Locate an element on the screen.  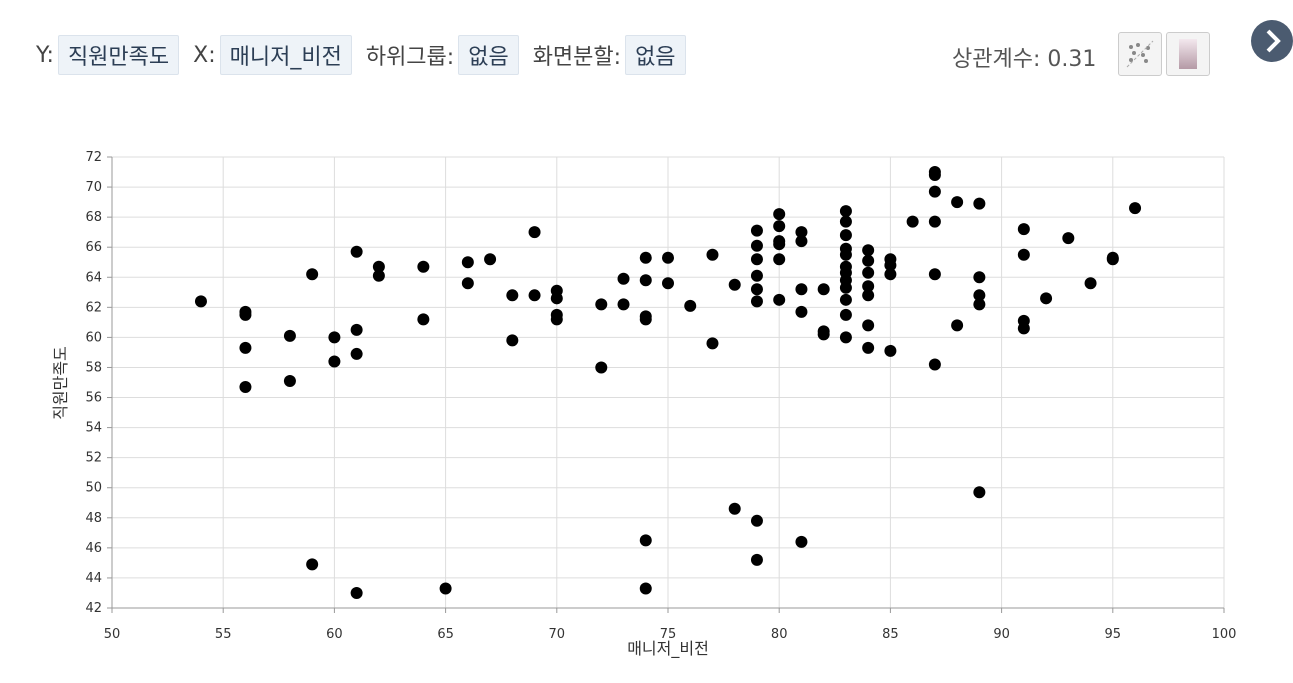
scatter-button is located at coordinates (1140, 54).